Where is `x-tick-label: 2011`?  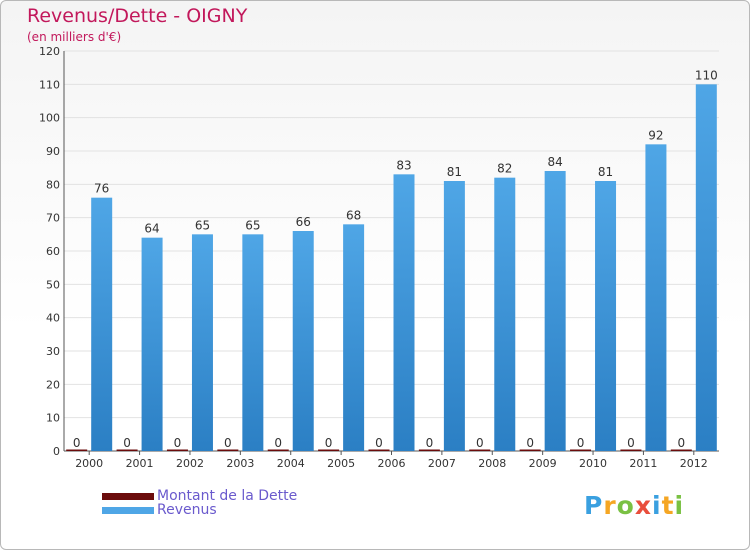
x-tick-label: 2011 is located at coordinates (643, 463).